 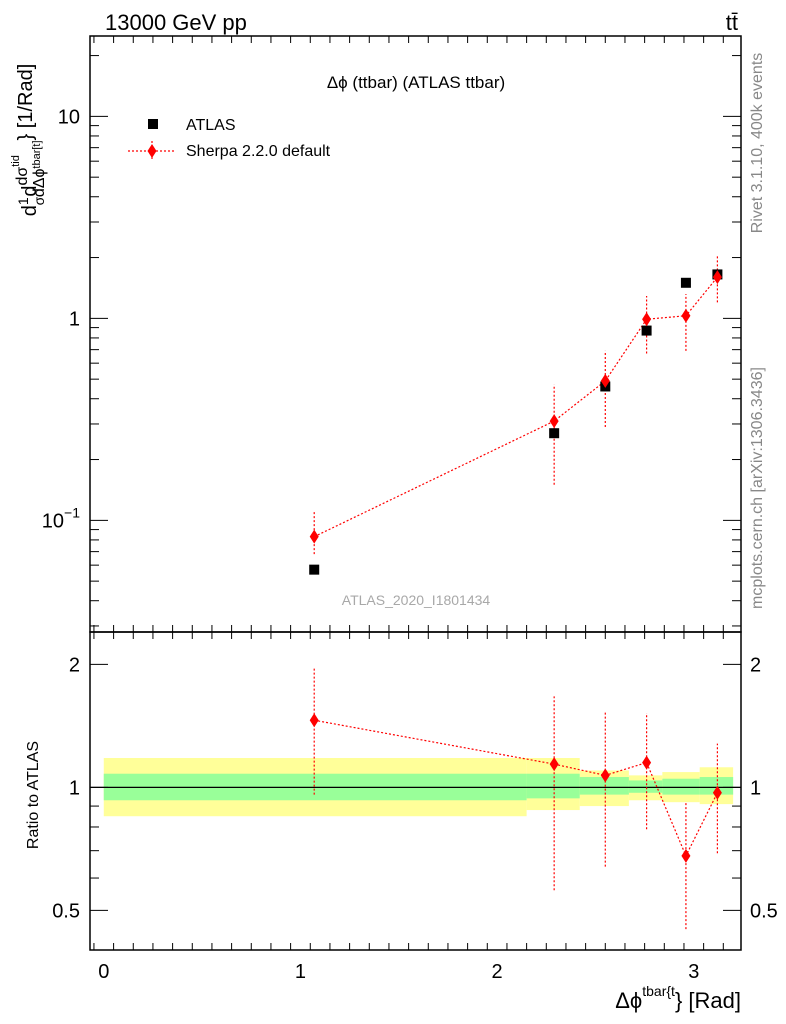 I want to click on ratio-y-tick-label: 0.5, so click(x=66, y=911).